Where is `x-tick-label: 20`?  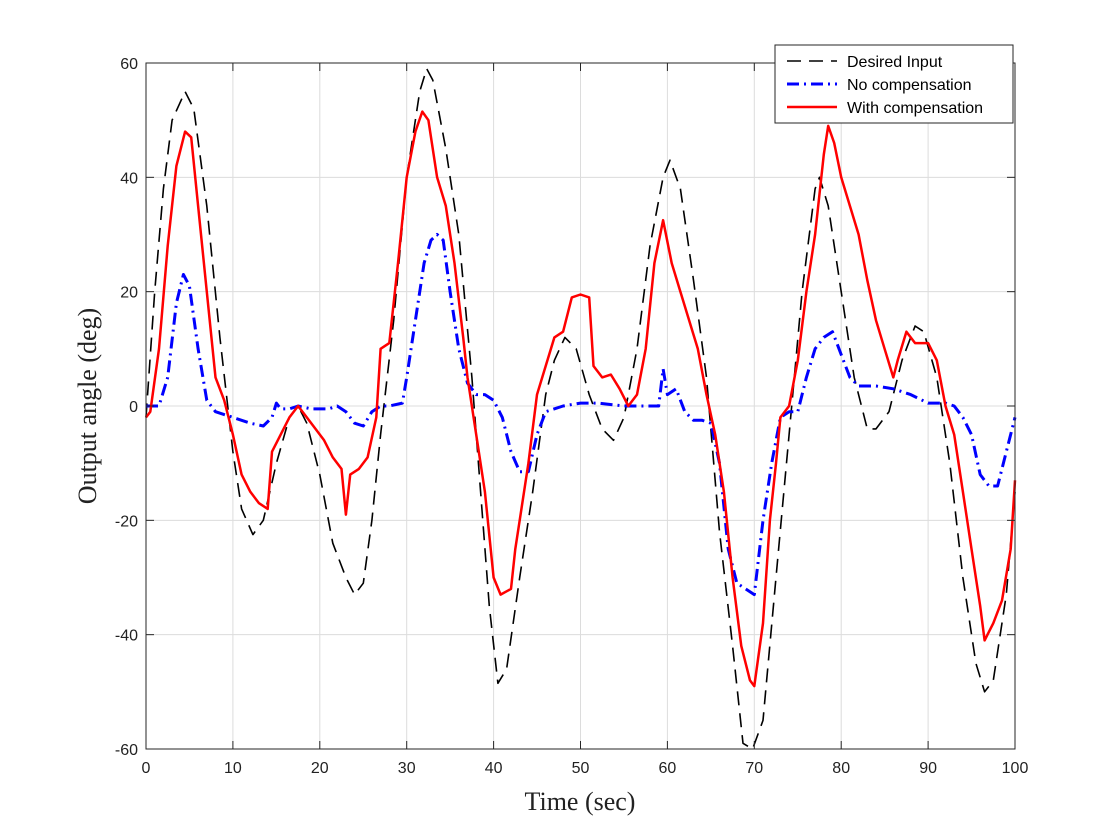 x-tick-label: 20 is located at coordinates (320, 768).